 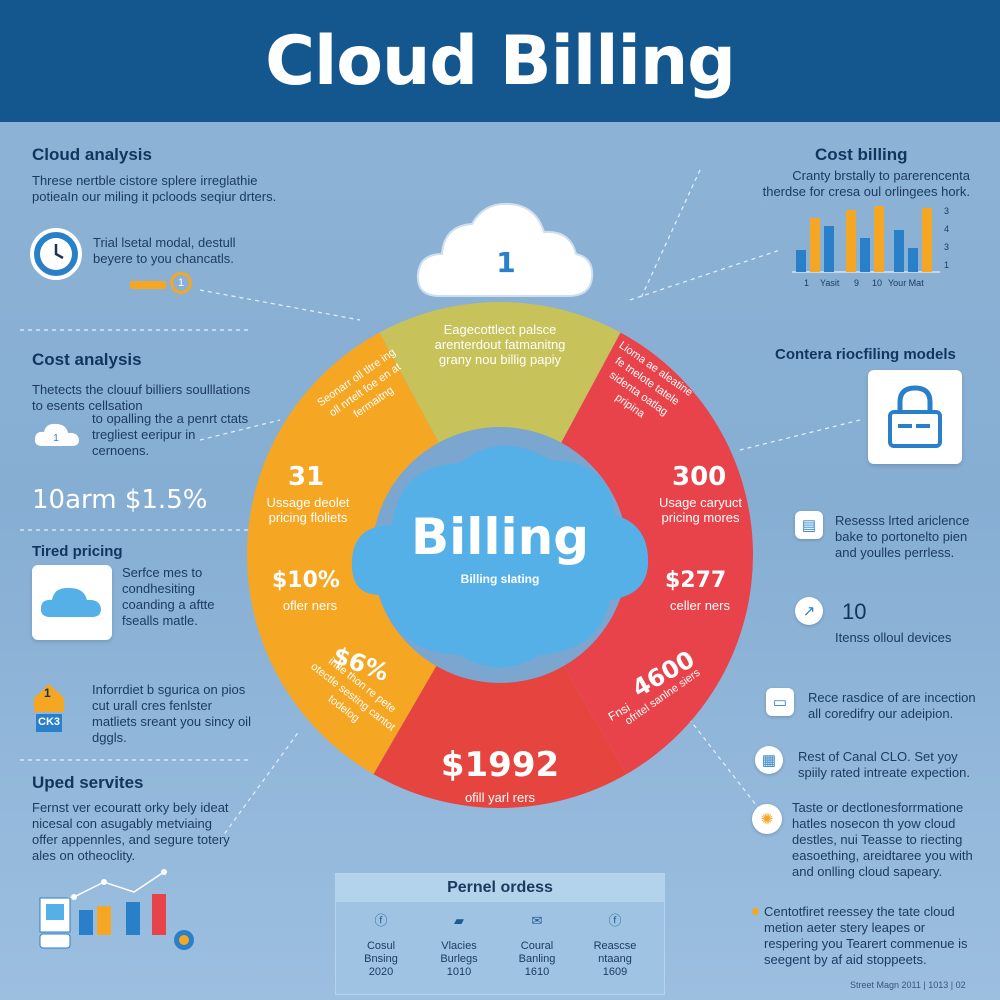 What do you see at coordinates (877, 283) in the screenshot?
I see `svg-text: 10` at bounding box center [877, 283].